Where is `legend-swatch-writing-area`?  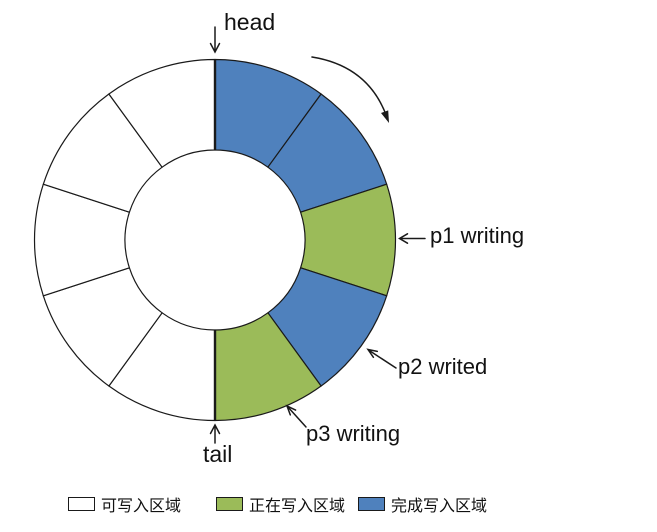 legend-swatch-writing-area is located at coordinates (229, 504).